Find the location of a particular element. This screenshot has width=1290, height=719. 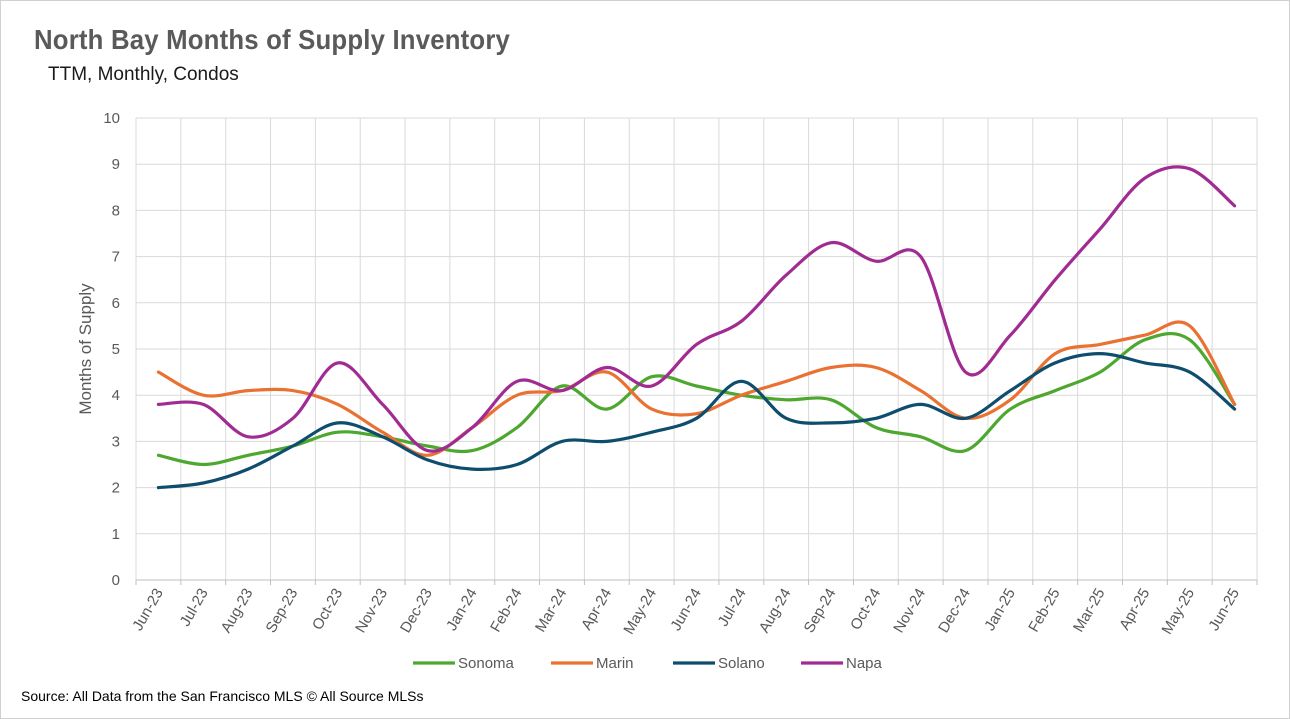

y-tick-label: 8 is located at coordinates (116, 210).